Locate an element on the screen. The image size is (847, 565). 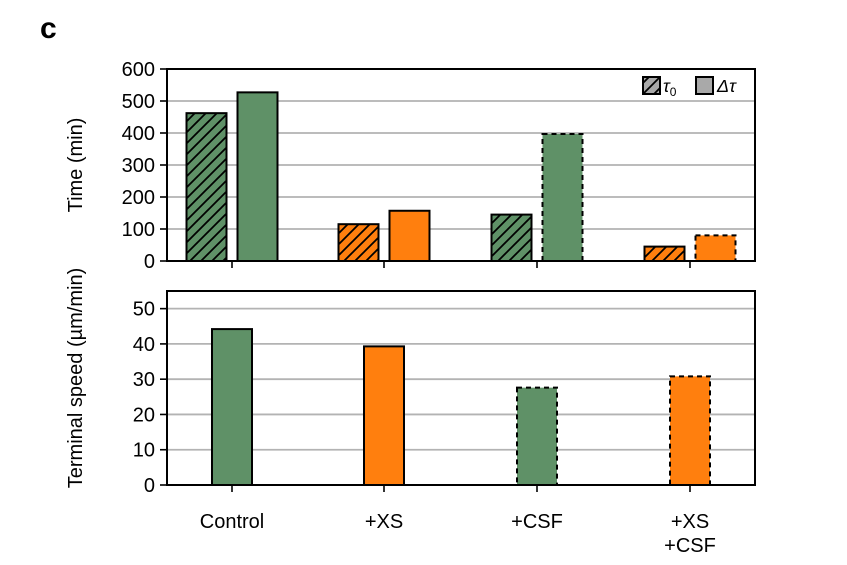
legend: τ0 Δτ is located at coordinates (689, 87).